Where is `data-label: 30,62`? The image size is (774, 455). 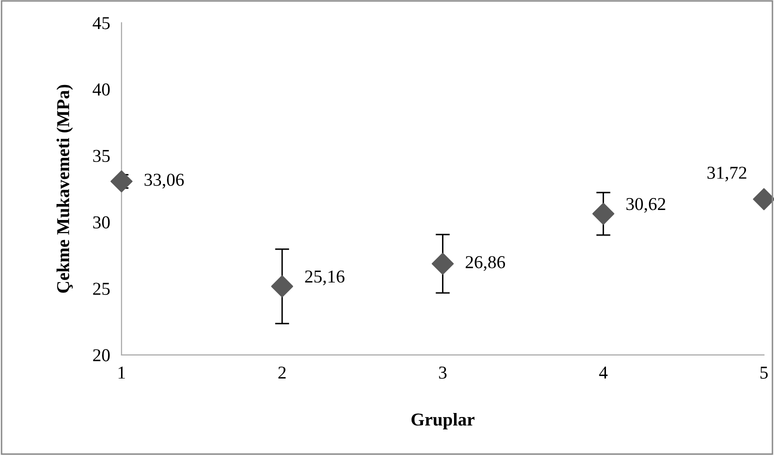 data-label: 30,62 is located at coordinates (646, 205).